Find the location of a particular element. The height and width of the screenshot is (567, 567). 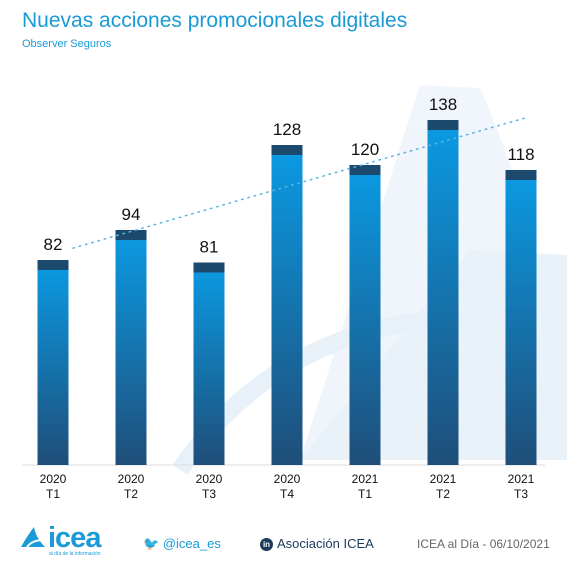

data-label: 138 is located at coordinates (443, 104).